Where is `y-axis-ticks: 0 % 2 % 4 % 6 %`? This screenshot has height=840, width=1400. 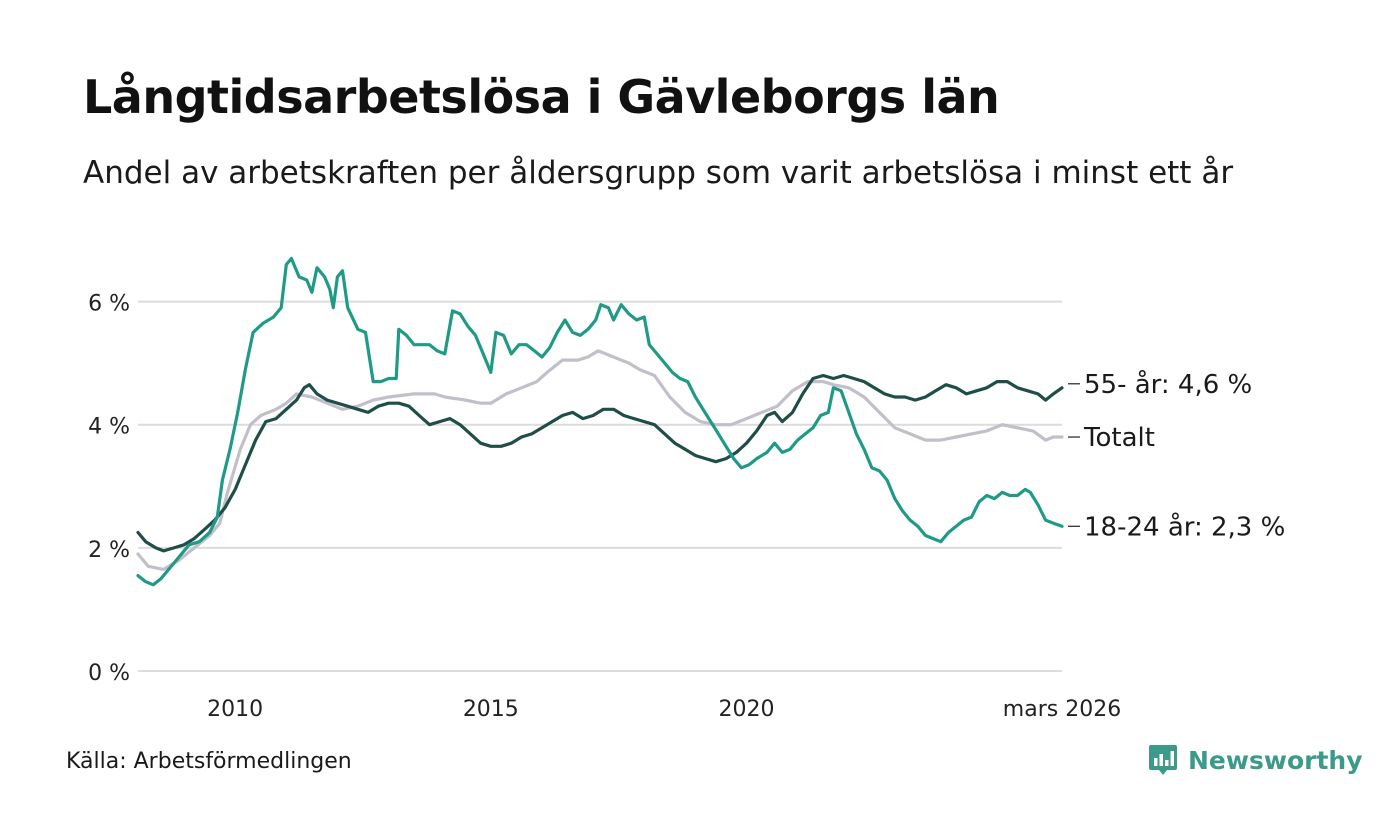 y-axis-ticks: 0 % 2 % 4 % 6 % is located at coordinates (109, 489).